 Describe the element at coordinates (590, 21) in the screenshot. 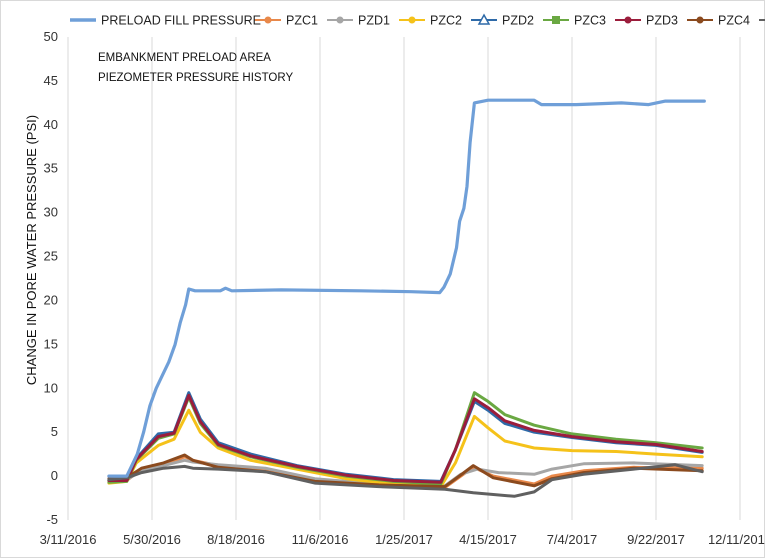

I see `legend-label: PZC3` at that location.